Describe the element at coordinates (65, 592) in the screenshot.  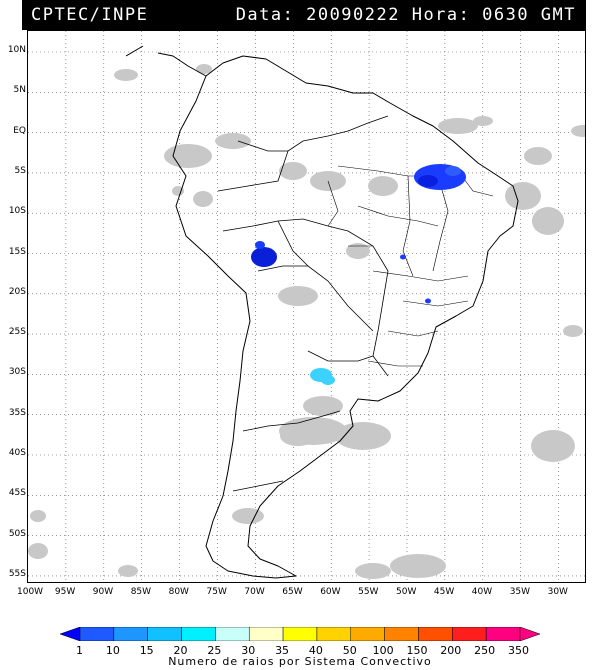
I see `lon-label-95w: 95W` at that location.